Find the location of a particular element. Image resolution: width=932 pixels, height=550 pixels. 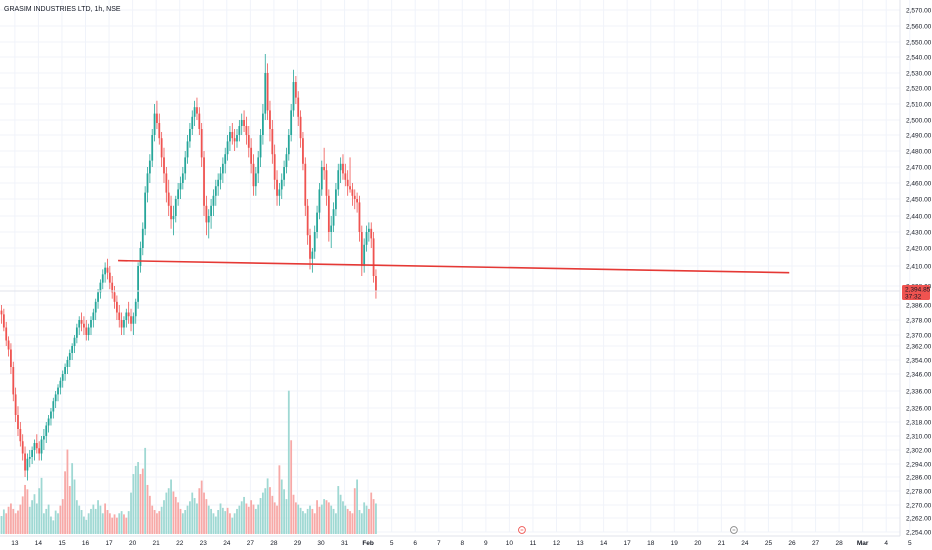

time-axis-label: 12 is located at coordinates (557, 543).